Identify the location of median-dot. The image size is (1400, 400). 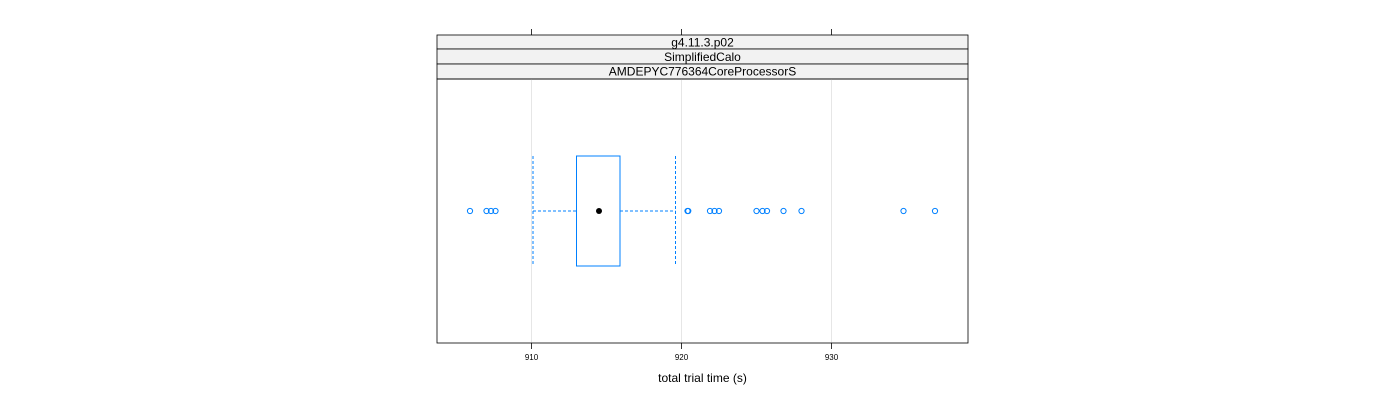
(599, 211).